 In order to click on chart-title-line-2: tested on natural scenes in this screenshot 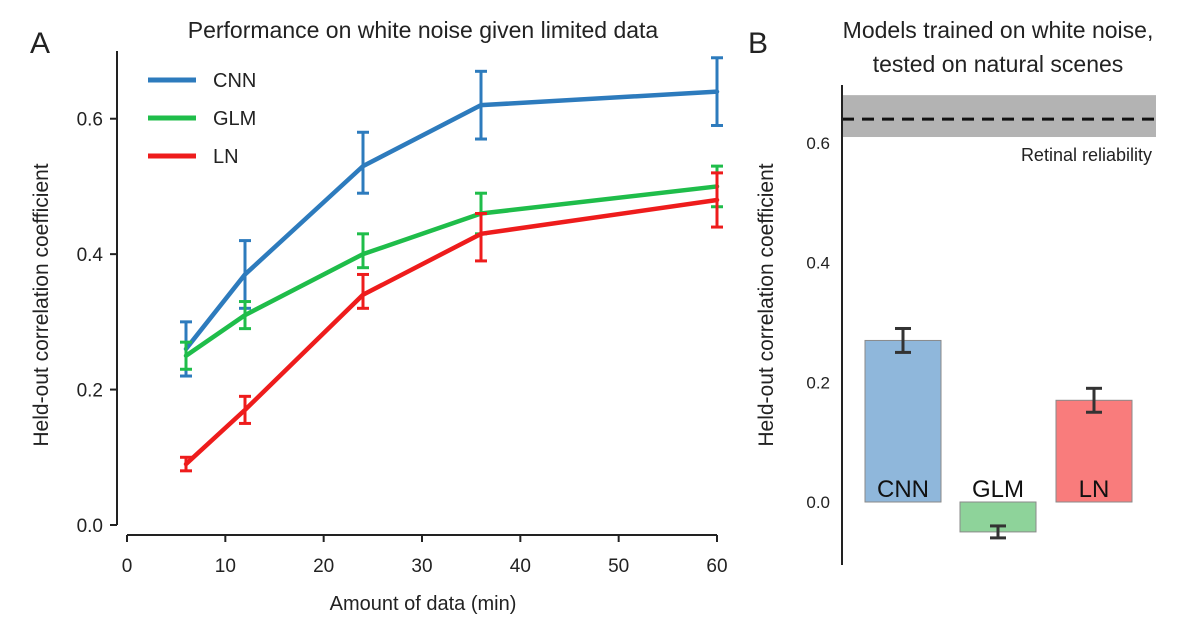, I will do `click(998, 64)`.